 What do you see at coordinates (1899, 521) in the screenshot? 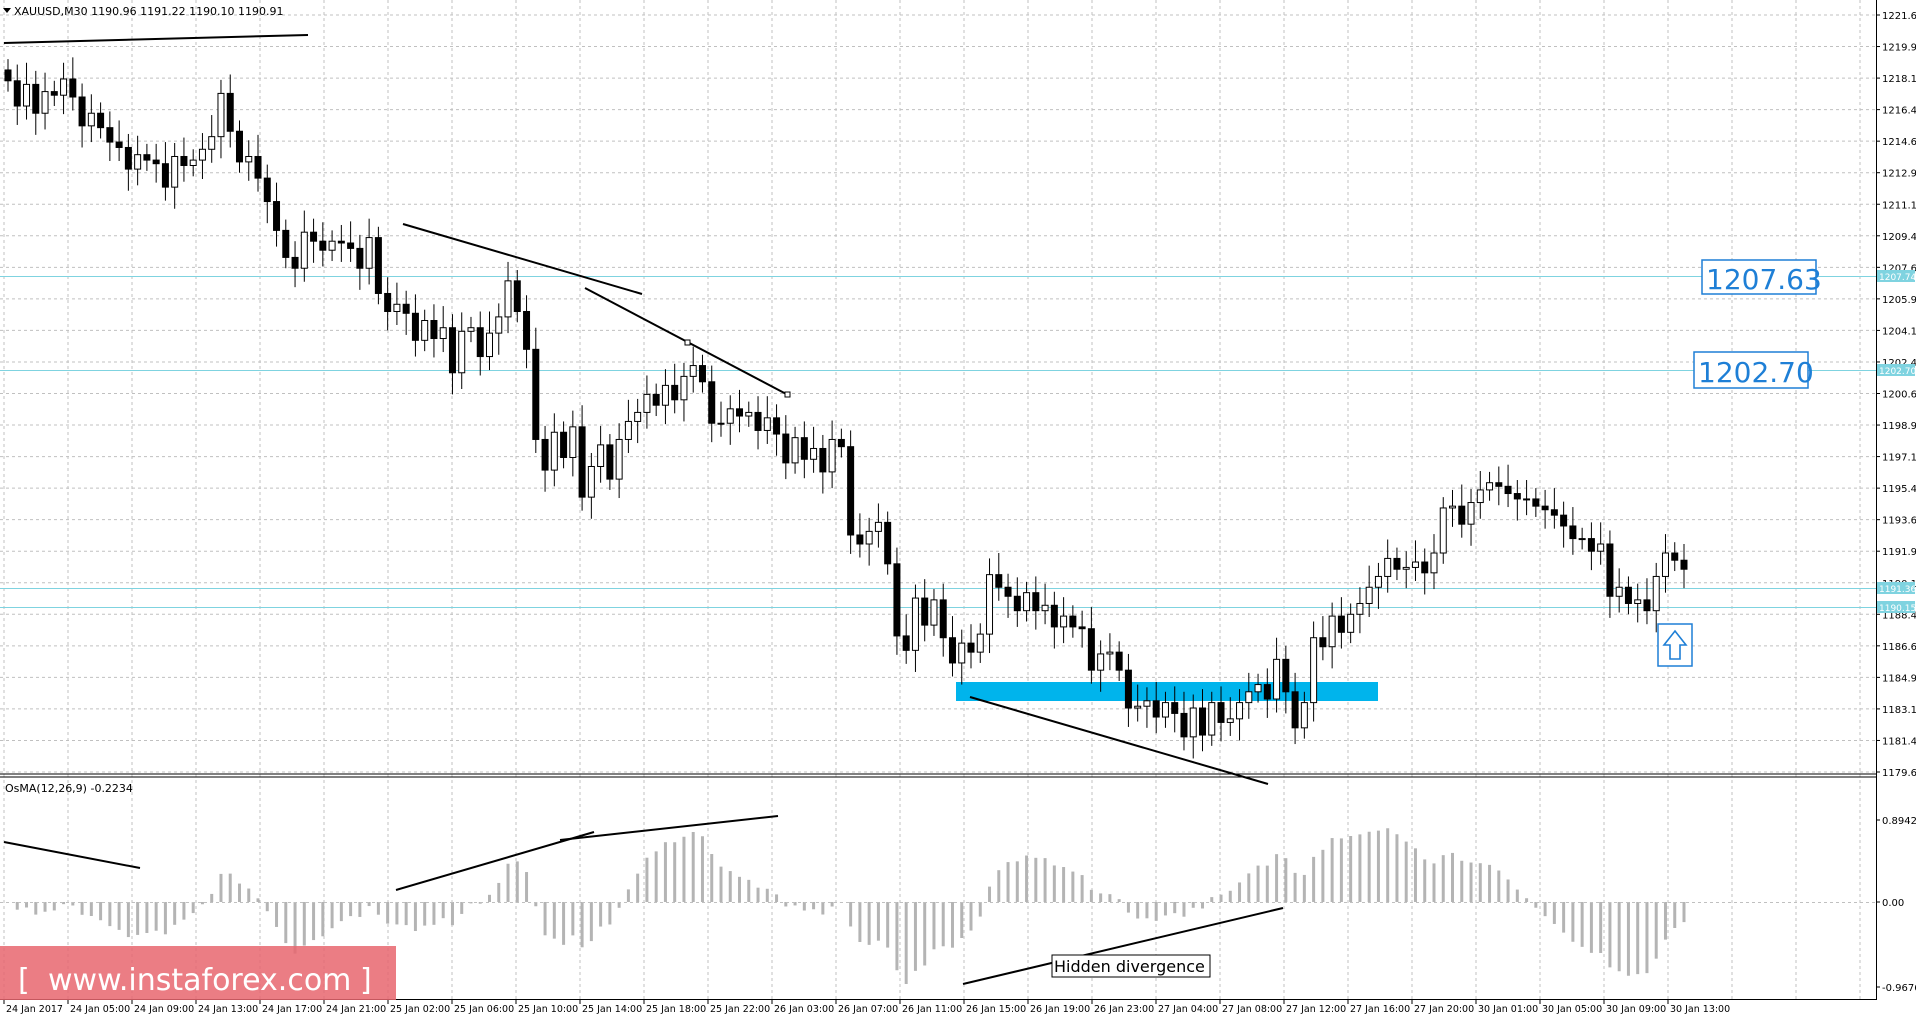
I see `price-tick-label: 1193.65` at bounding box center [1899, 521].